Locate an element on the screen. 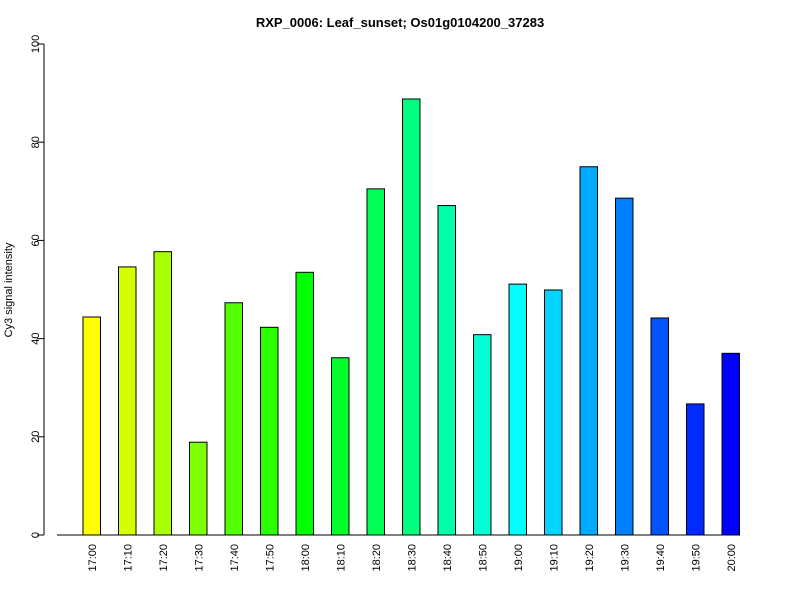 The image size is (800, 605). y-tick-label: 80 is located at coordinates (36, 142).